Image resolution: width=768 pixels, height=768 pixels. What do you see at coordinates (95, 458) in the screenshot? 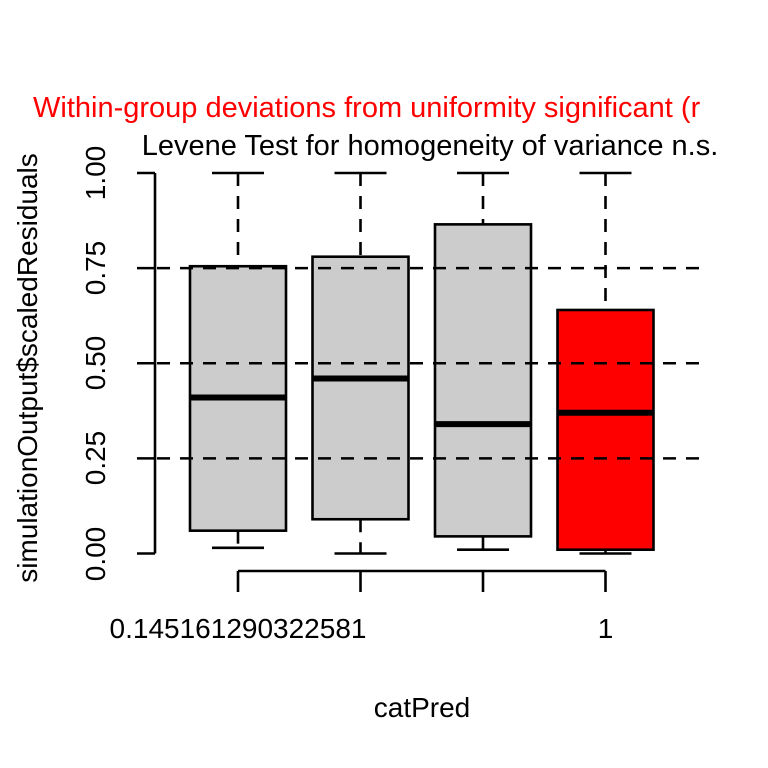
I see `y-tick-label: 0.25` at bounding box center [95, 458].